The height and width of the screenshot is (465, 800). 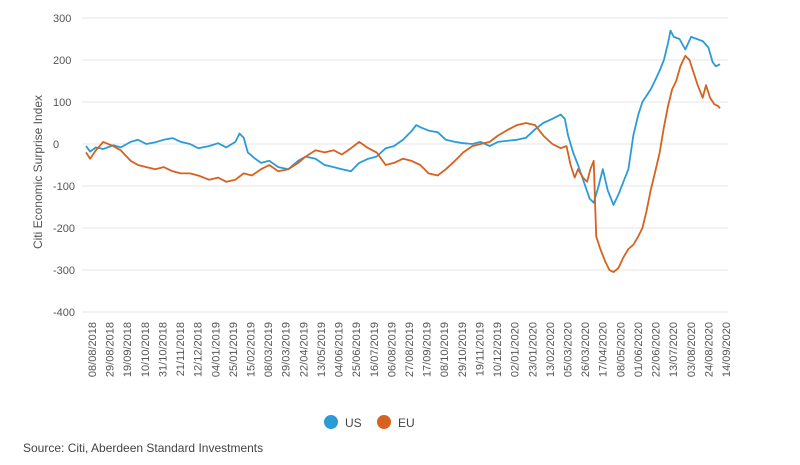 I want to click on x-tick-label: 08/03/2019, so click(x=269, y=349).